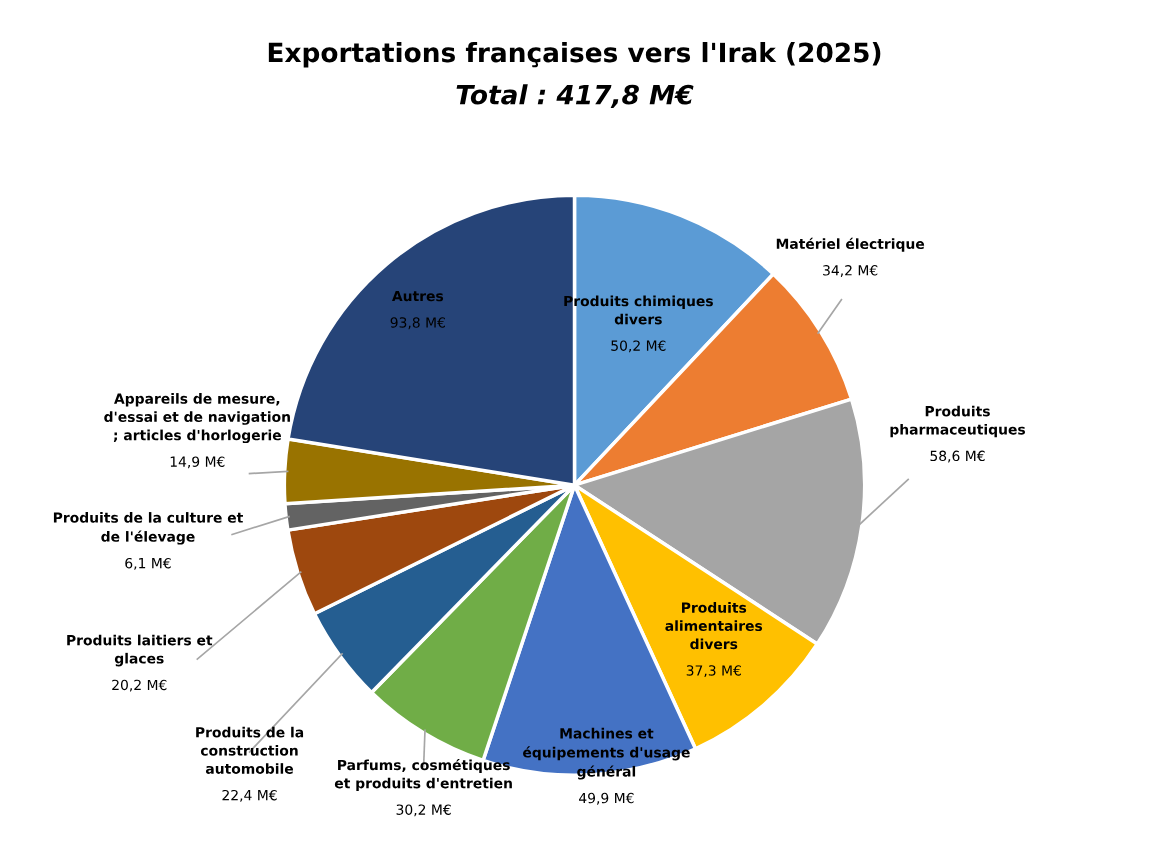 This screenshot has height=843, width=1149. I want to click on data-label: 37,3 M€, so click(713, 671).